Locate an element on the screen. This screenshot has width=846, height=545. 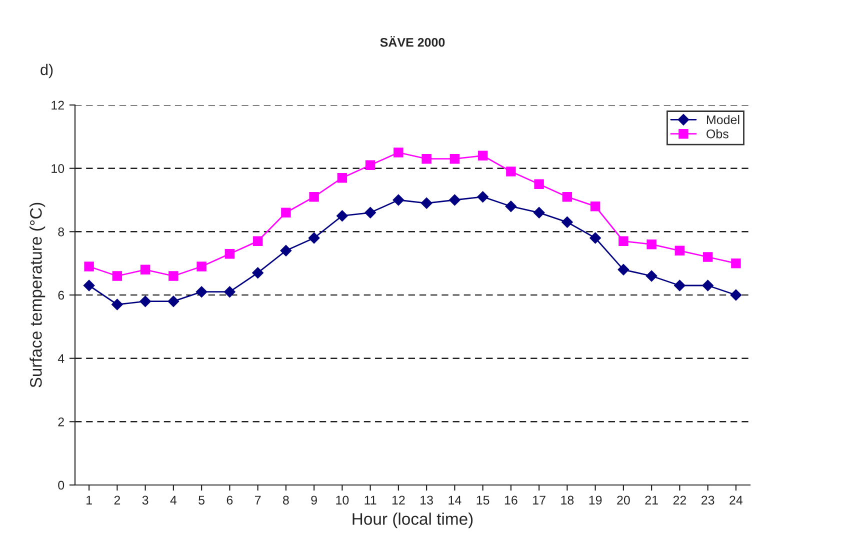
x-tick-label: 13 is located at coordinates (426, 500).